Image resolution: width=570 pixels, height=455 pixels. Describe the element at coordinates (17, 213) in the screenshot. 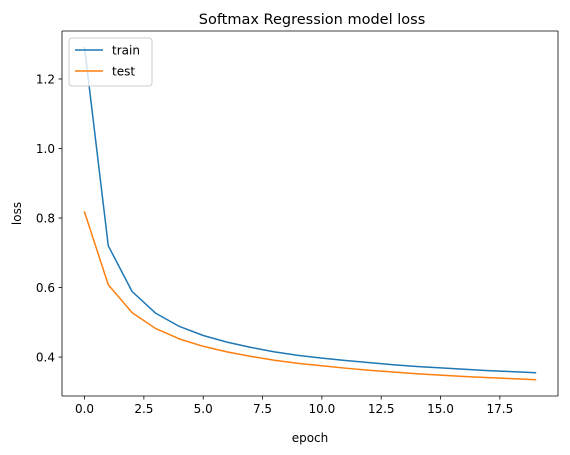

I see `y-axis-title: loss` at that location.